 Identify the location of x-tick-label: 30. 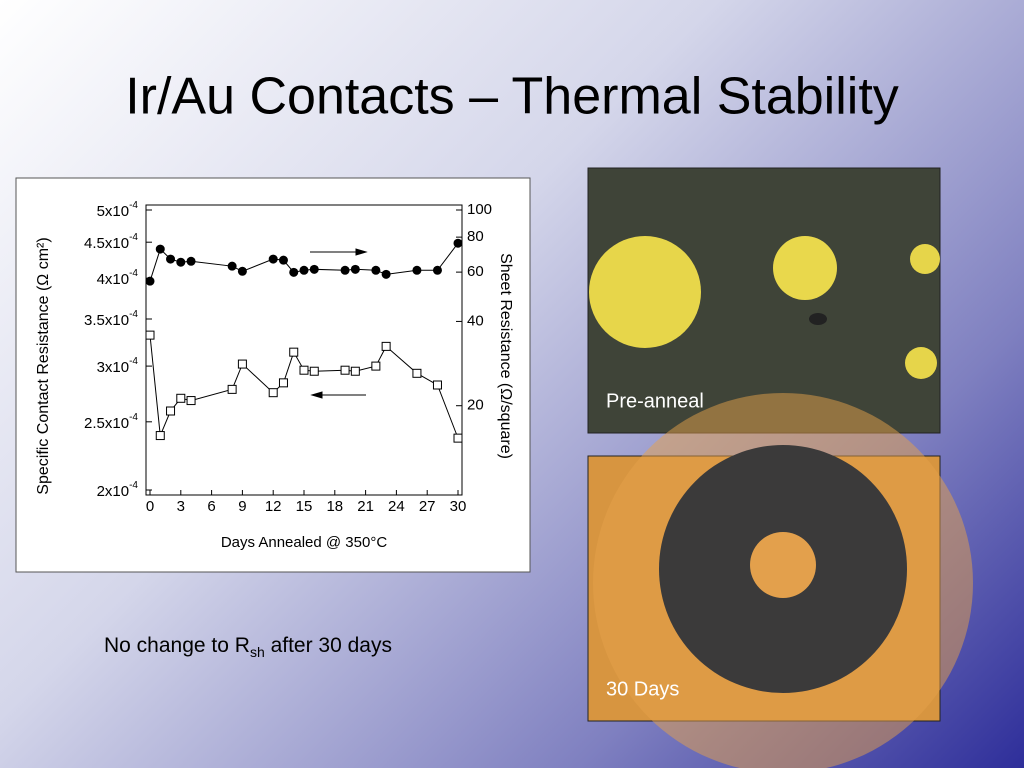
(458, 506).